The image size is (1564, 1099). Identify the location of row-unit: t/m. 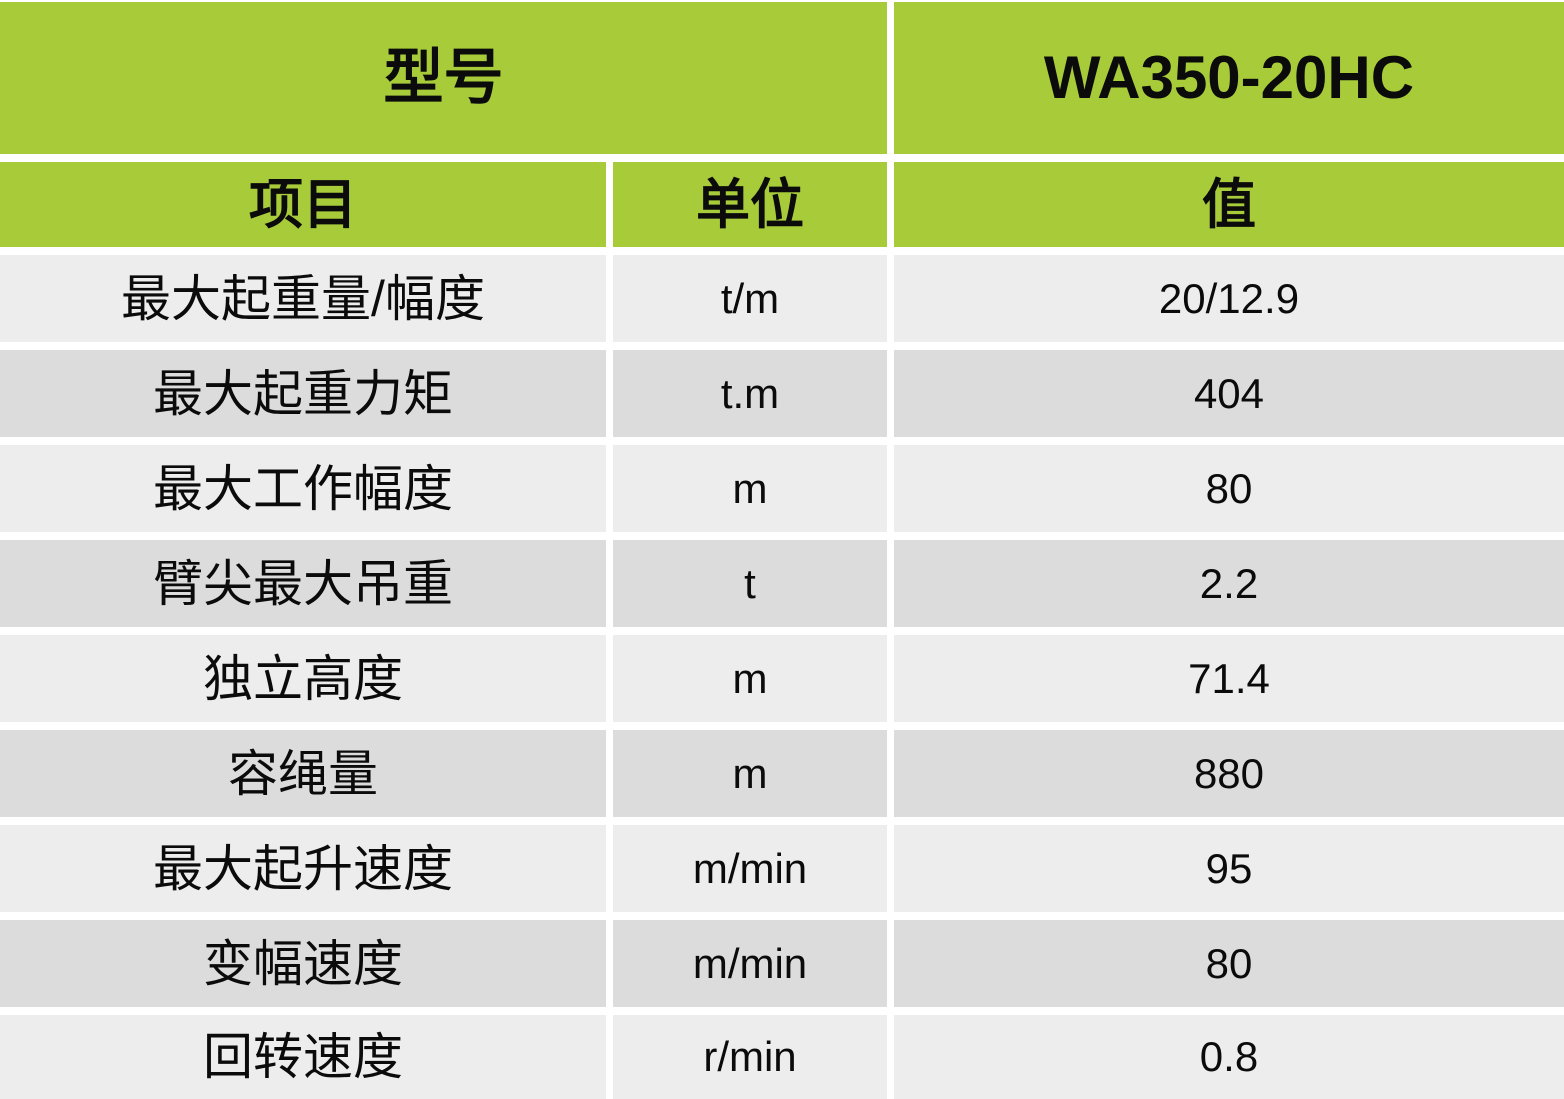
(750, 298).